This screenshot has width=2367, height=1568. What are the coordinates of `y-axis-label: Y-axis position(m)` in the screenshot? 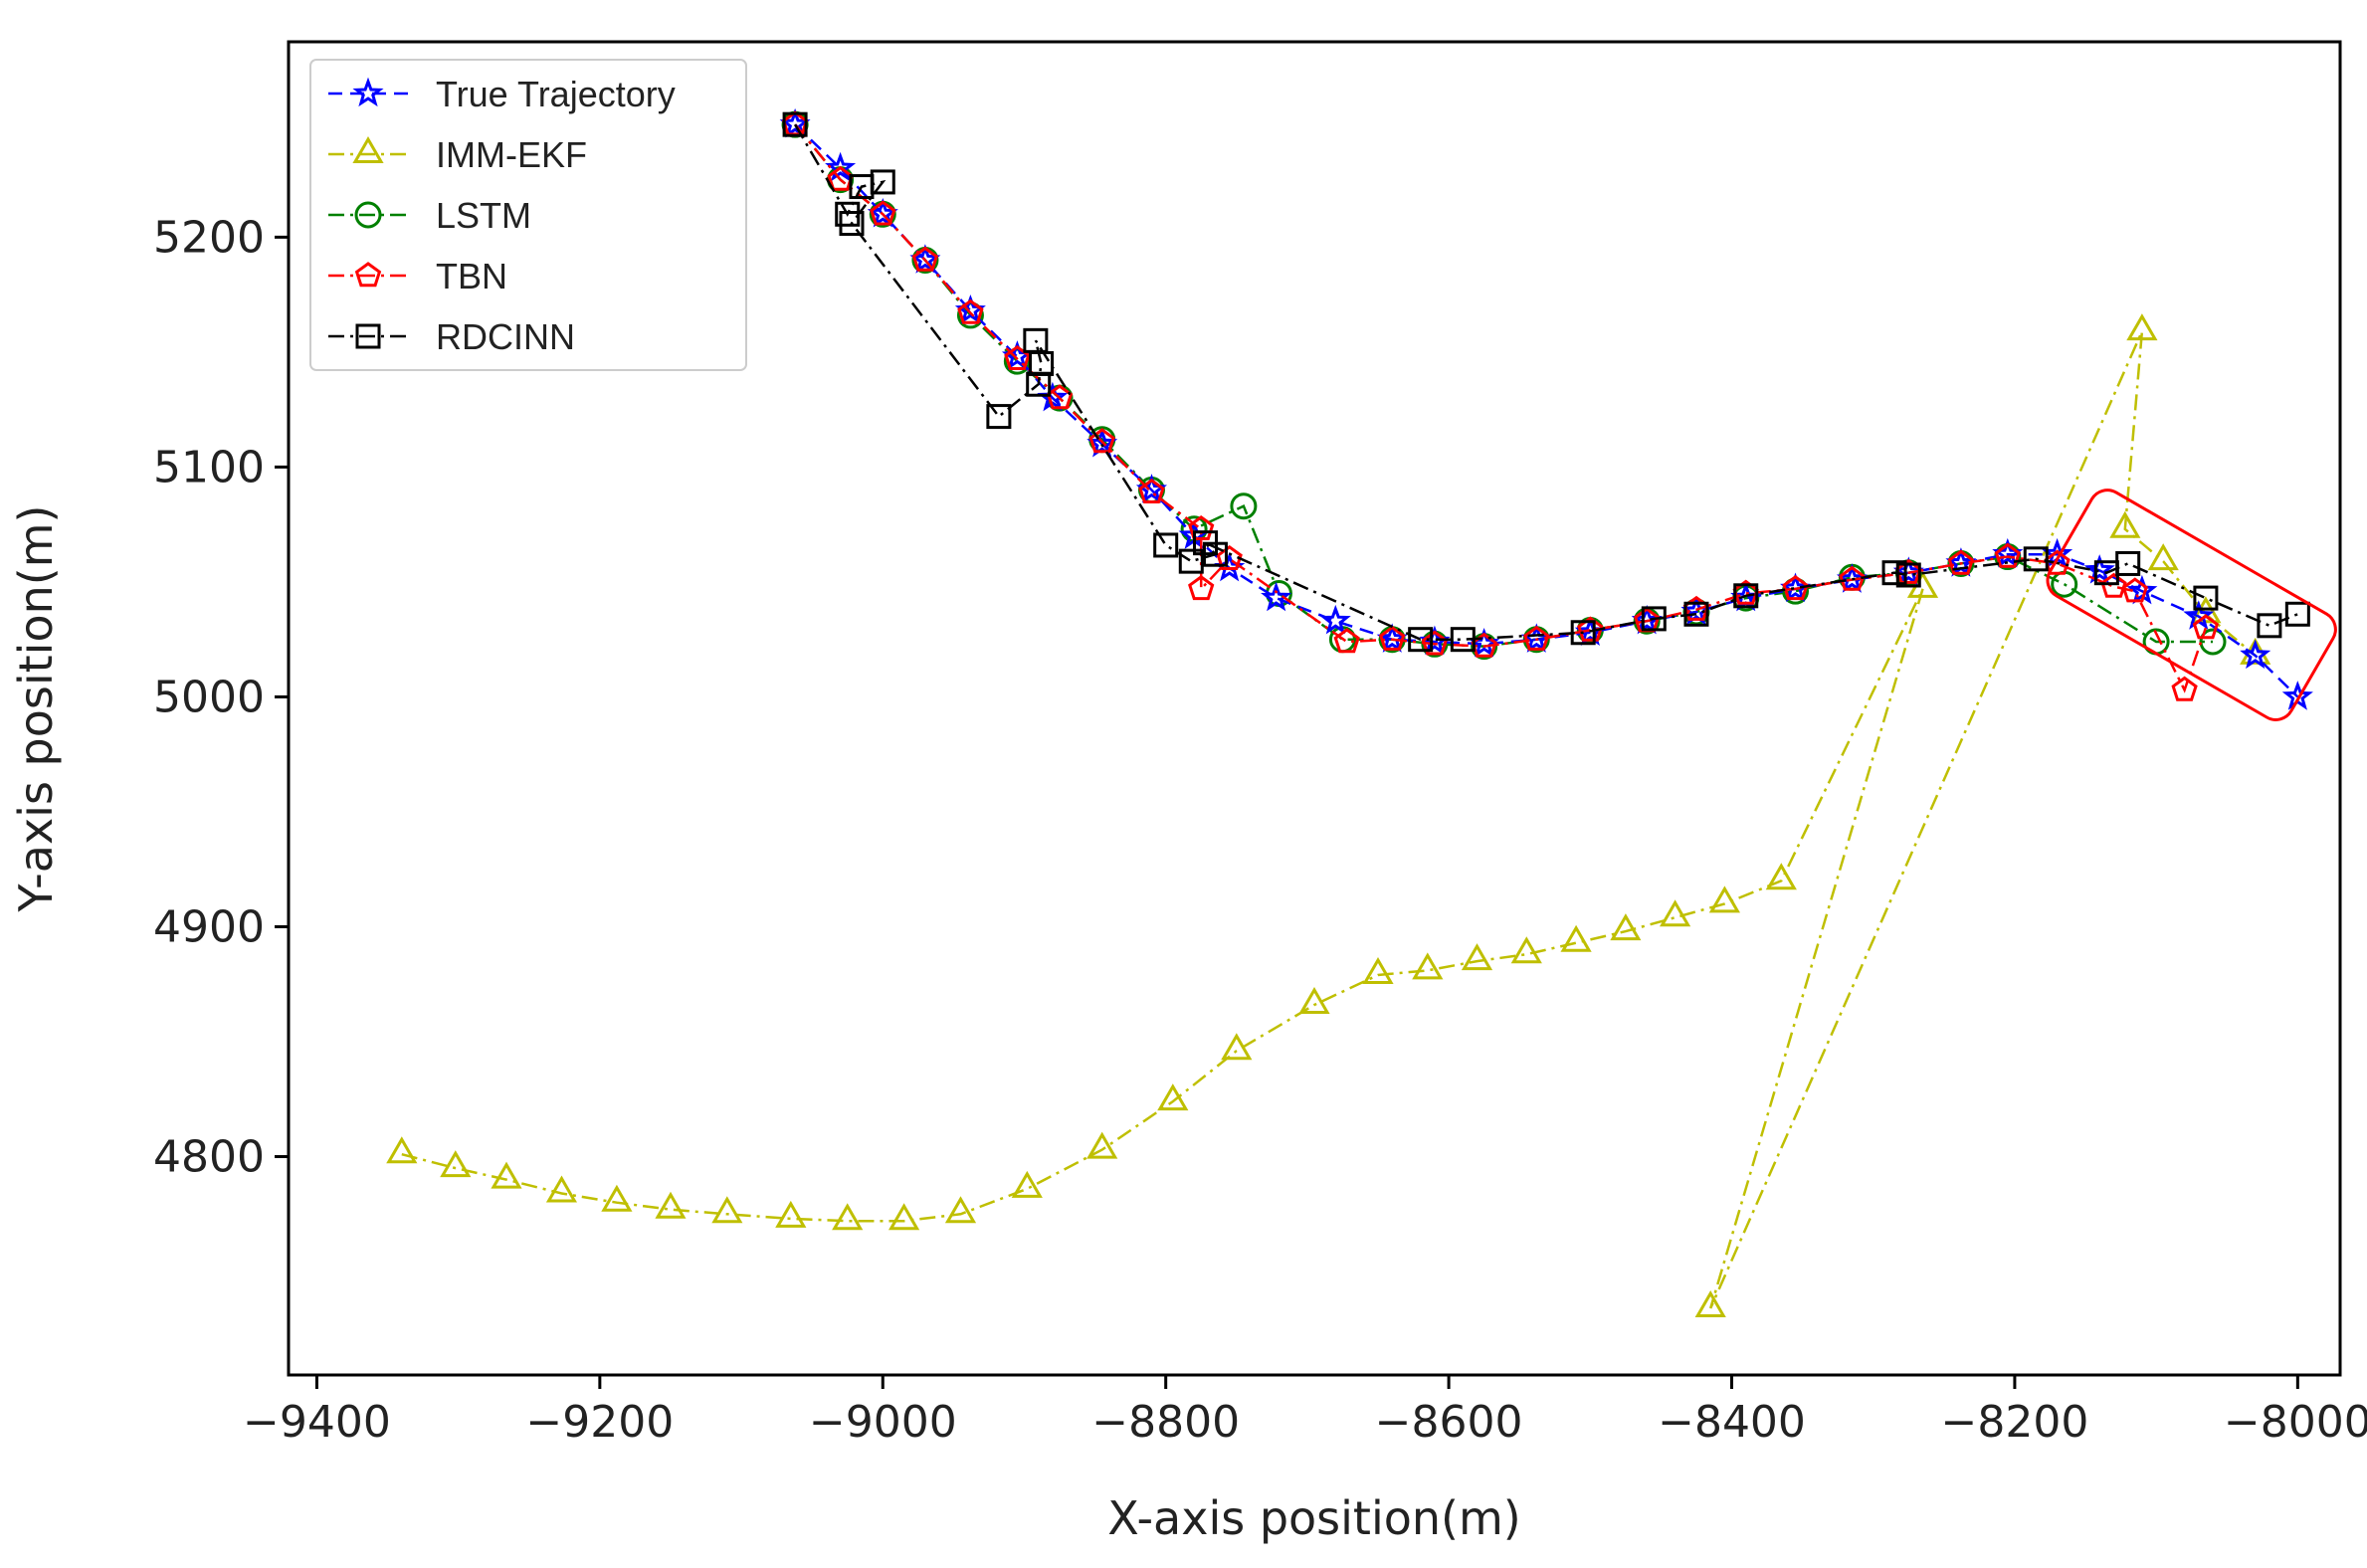 It's located at (36, 709).